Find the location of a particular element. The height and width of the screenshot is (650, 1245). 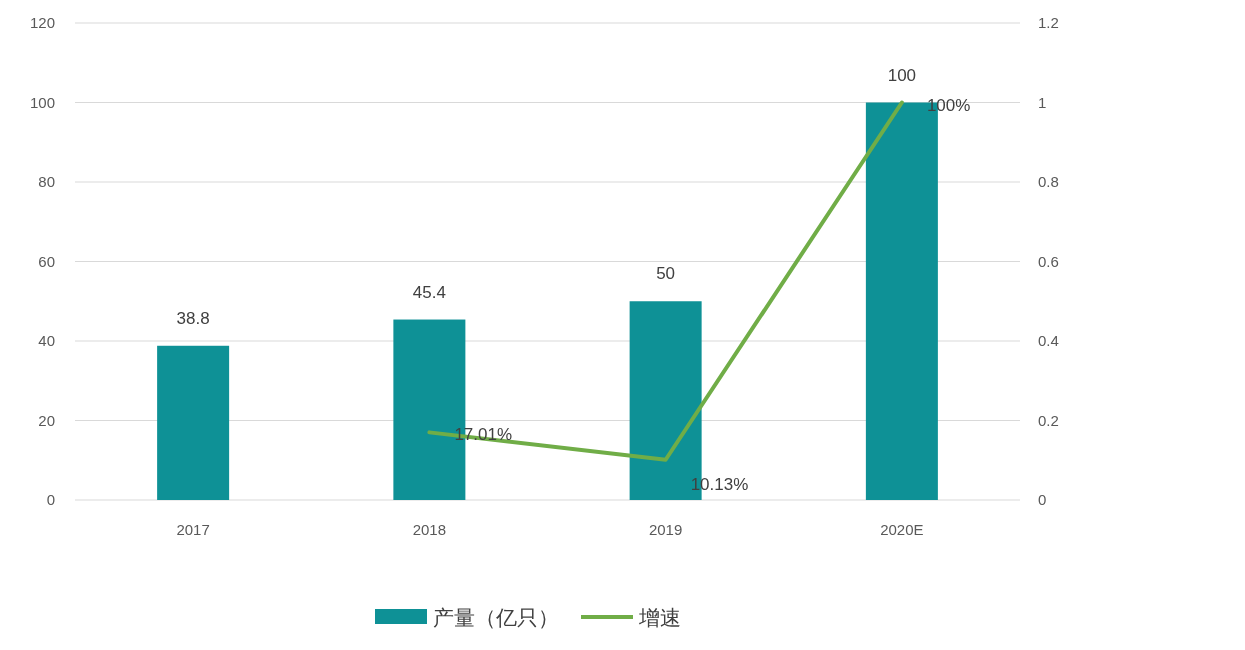

legend-label: 产量（亿只） is located at coordinates (496, 617).